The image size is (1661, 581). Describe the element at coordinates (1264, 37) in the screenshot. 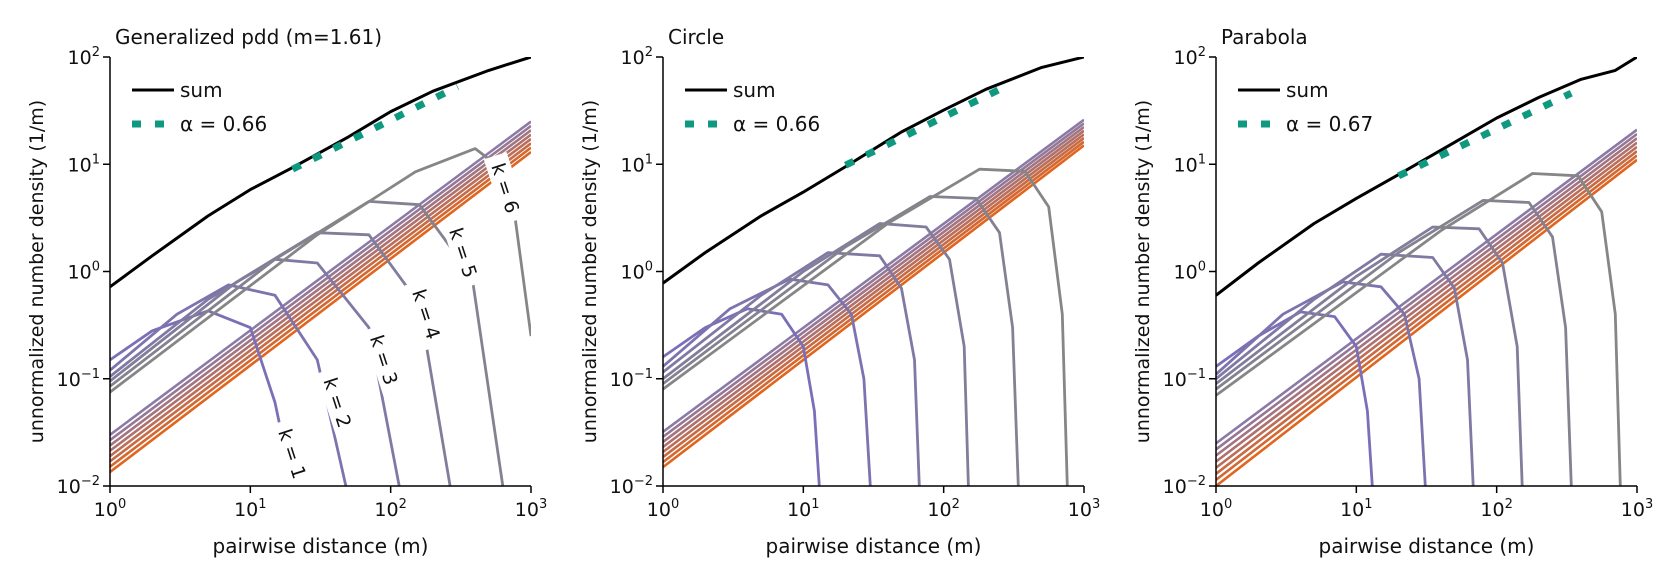

I see `chart-title: Parabola` at that location.